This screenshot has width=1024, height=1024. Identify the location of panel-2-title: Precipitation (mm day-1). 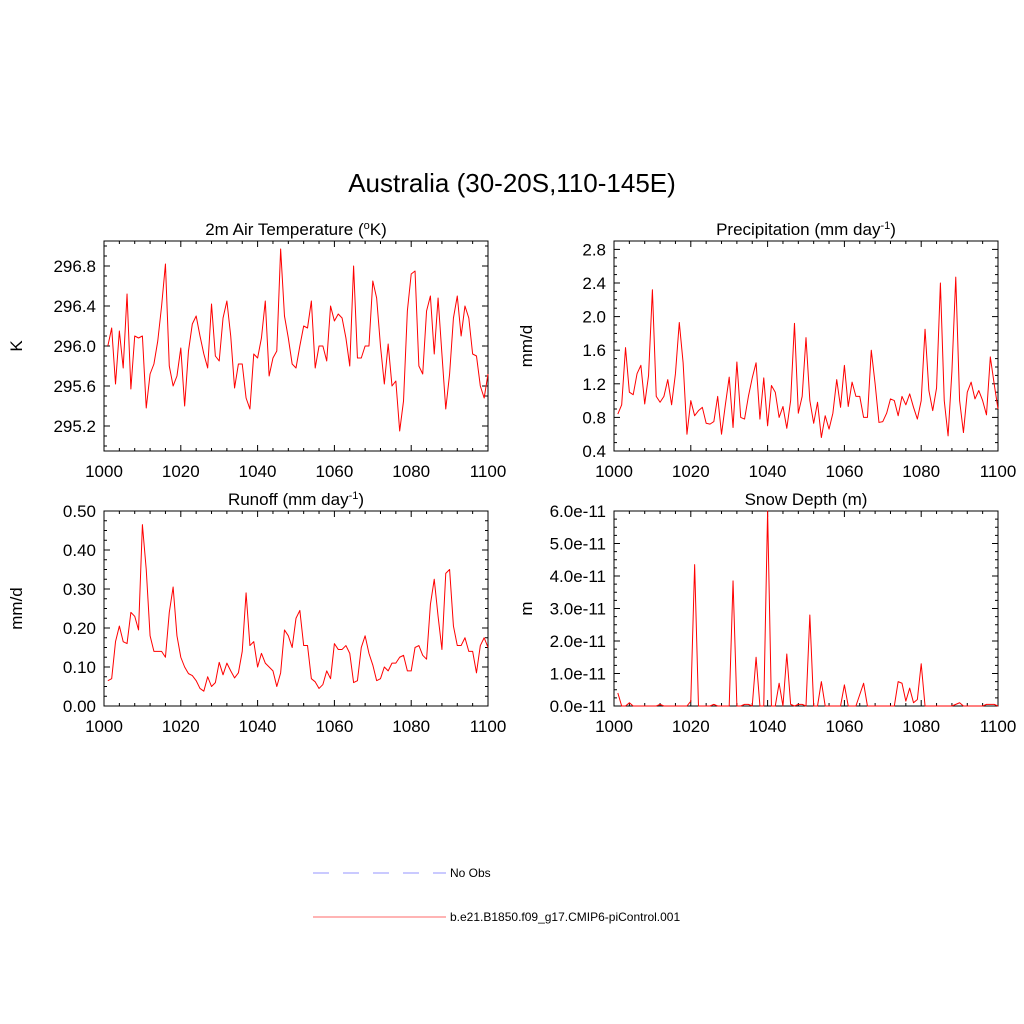
(806, 229).